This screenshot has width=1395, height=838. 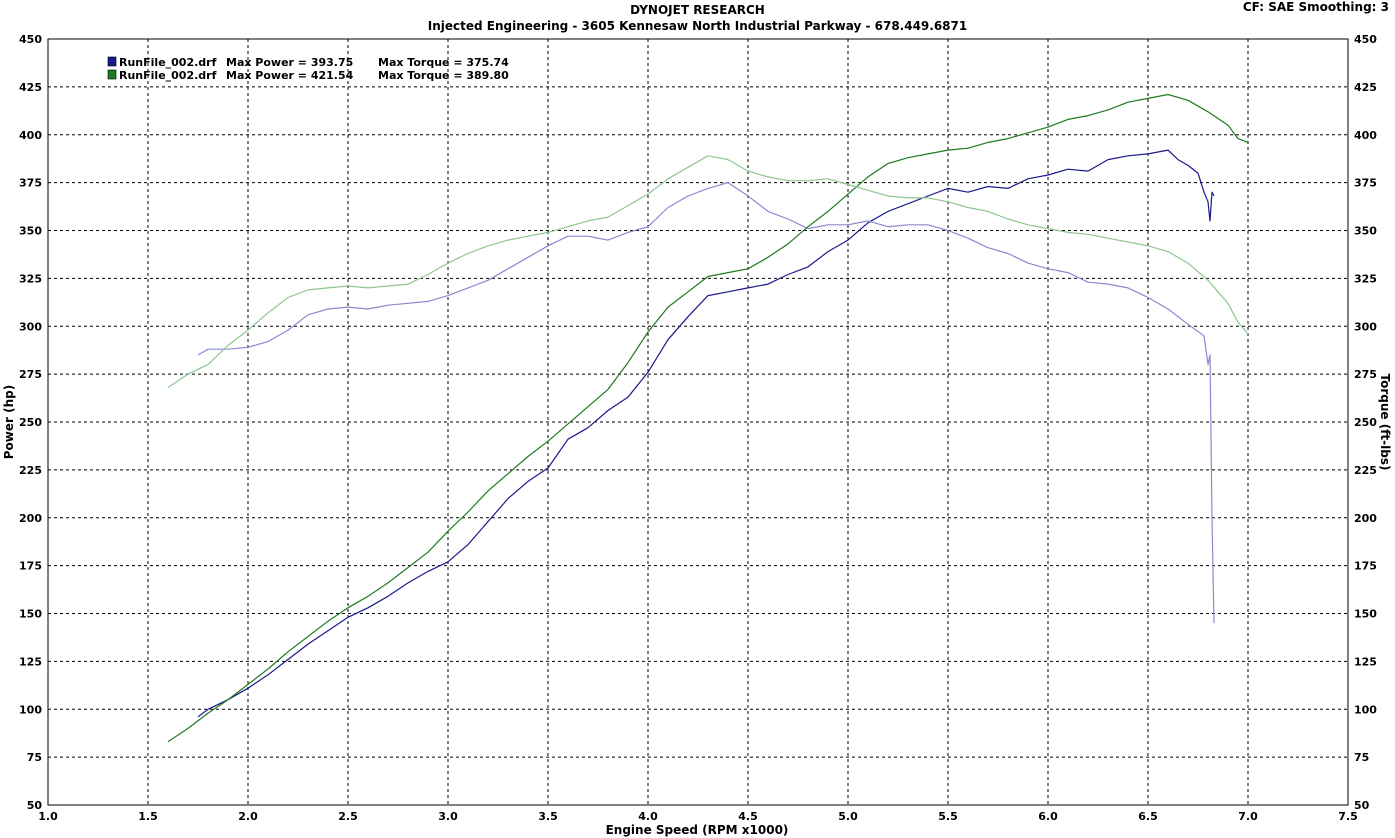 What do you see at coordinates (30, 183) in the screenshot?
I see `y-tick-label-left: 375` at bounding box center [30, 183].